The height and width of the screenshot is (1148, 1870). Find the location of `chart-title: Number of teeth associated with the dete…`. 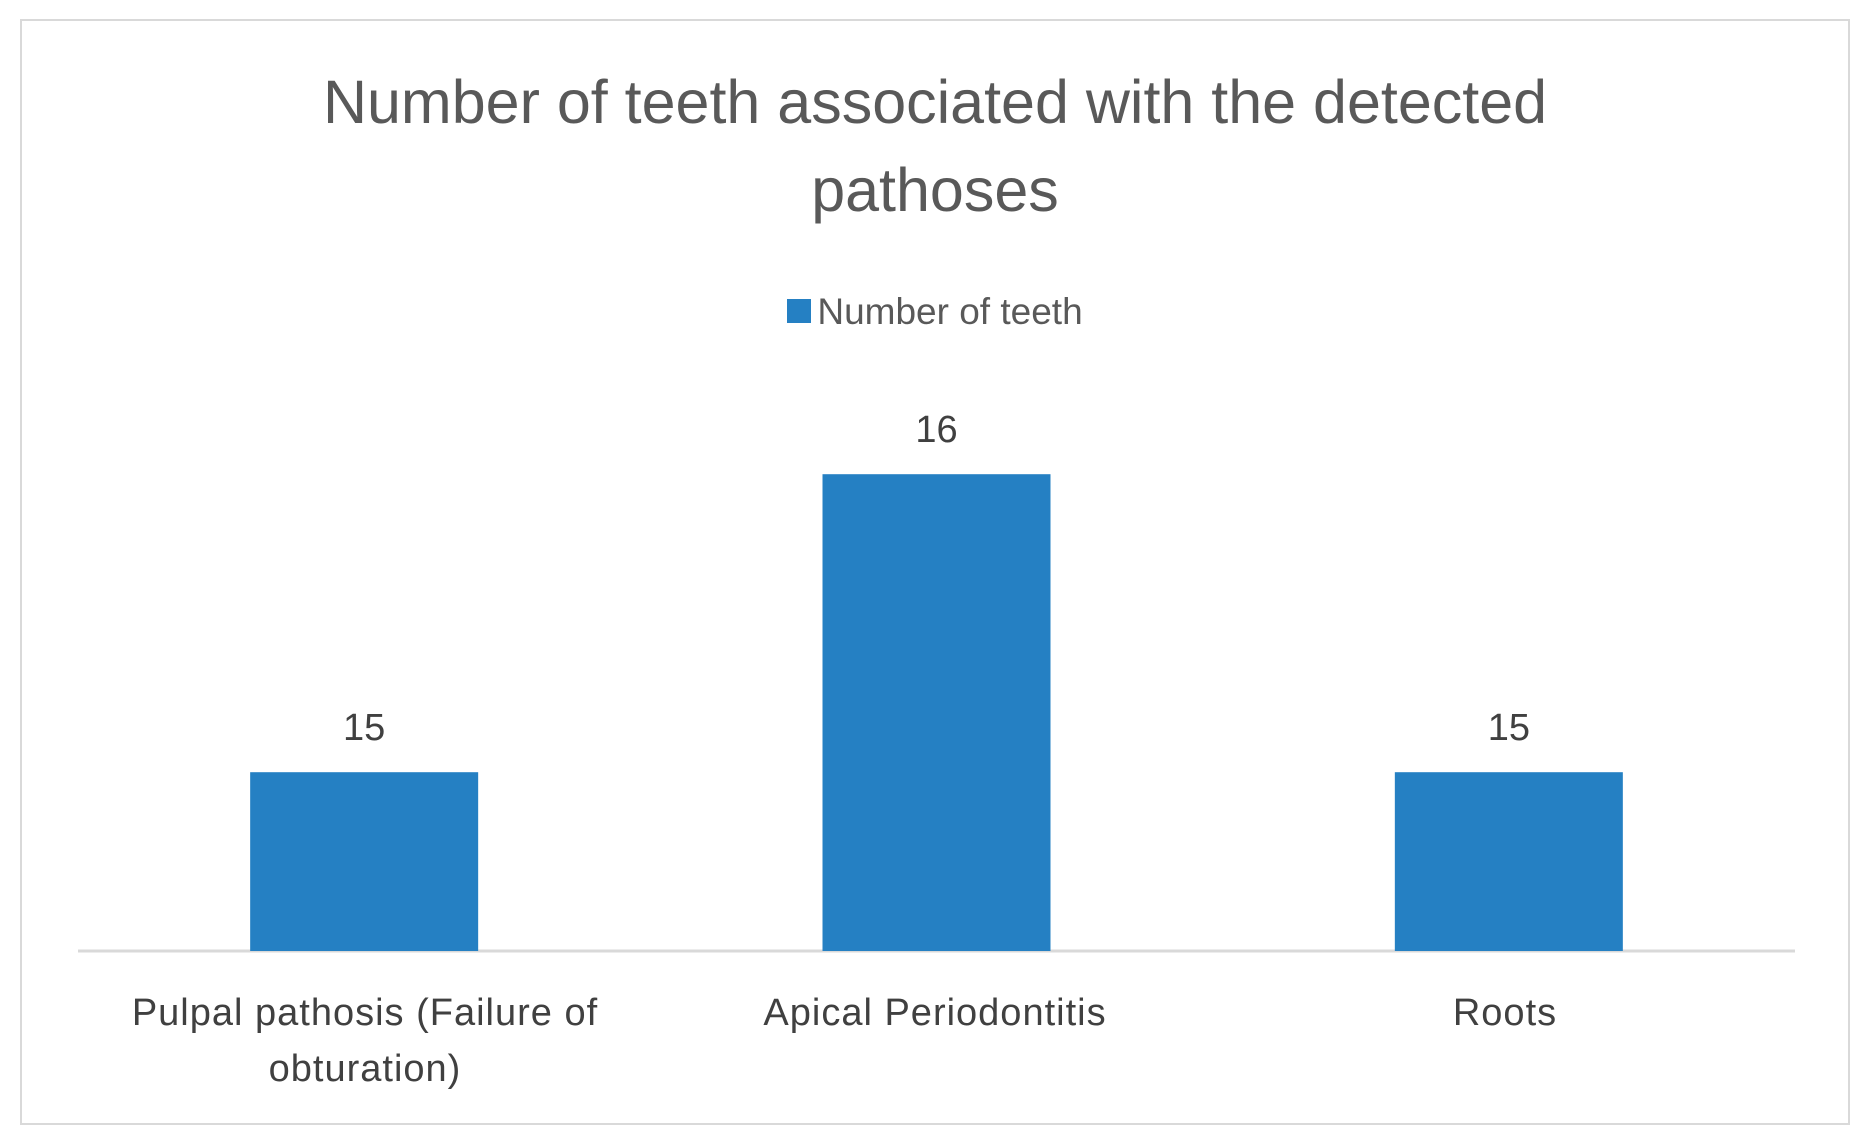

chart-title: Number of teeth associated with the dete… is located at coordinates (935, 146).